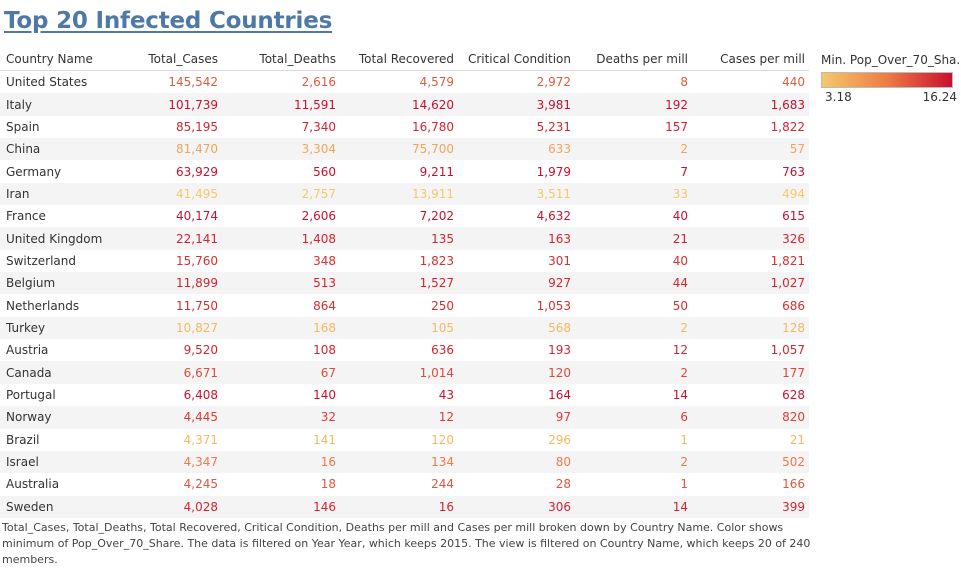 Image resolution: width=961 pixels, height=572 pixels. I want to click on value-cell: 9,520, so click(170, 350).